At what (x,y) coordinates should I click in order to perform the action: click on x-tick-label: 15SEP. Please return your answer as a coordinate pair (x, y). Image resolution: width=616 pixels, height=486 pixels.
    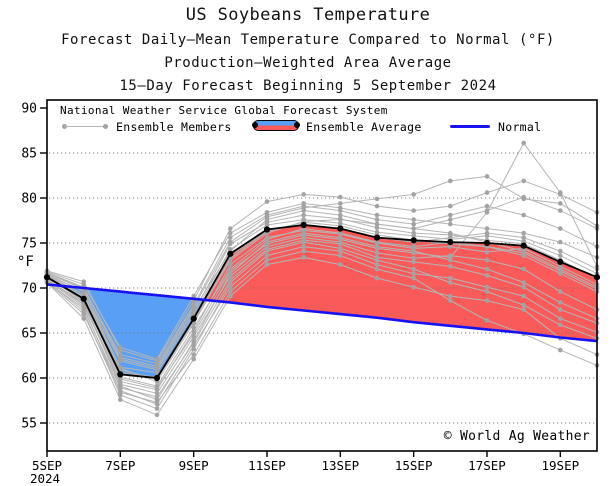
    Looking at the image, I should click on (414, 465).